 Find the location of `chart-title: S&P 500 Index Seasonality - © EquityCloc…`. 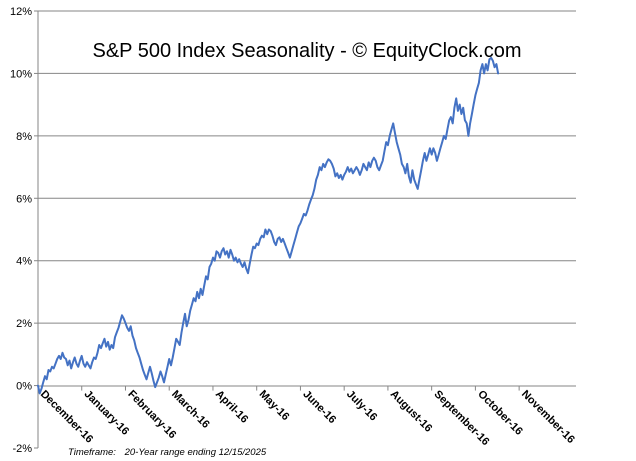

chart-title: S&P 500 Index Seasonality - © EquityCloc… is located at coordinates (306, 51).